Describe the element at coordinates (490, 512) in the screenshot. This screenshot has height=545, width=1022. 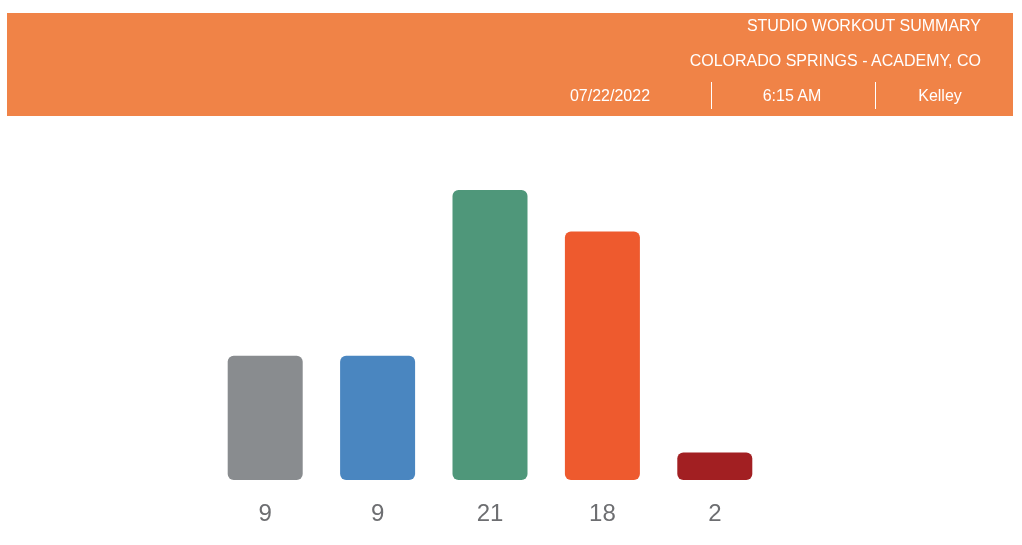
I see `data-label: 21` at that location.